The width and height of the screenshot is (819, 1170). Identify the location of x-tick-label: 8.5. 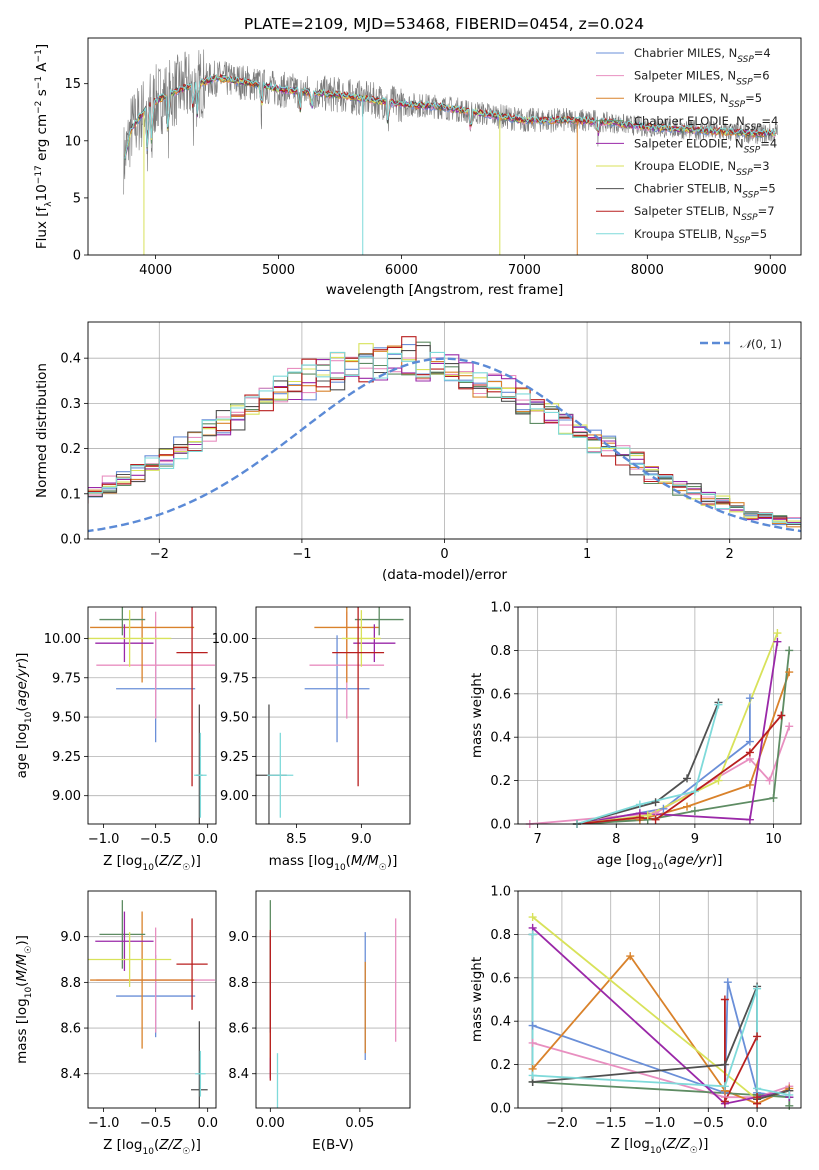
(296, 839).